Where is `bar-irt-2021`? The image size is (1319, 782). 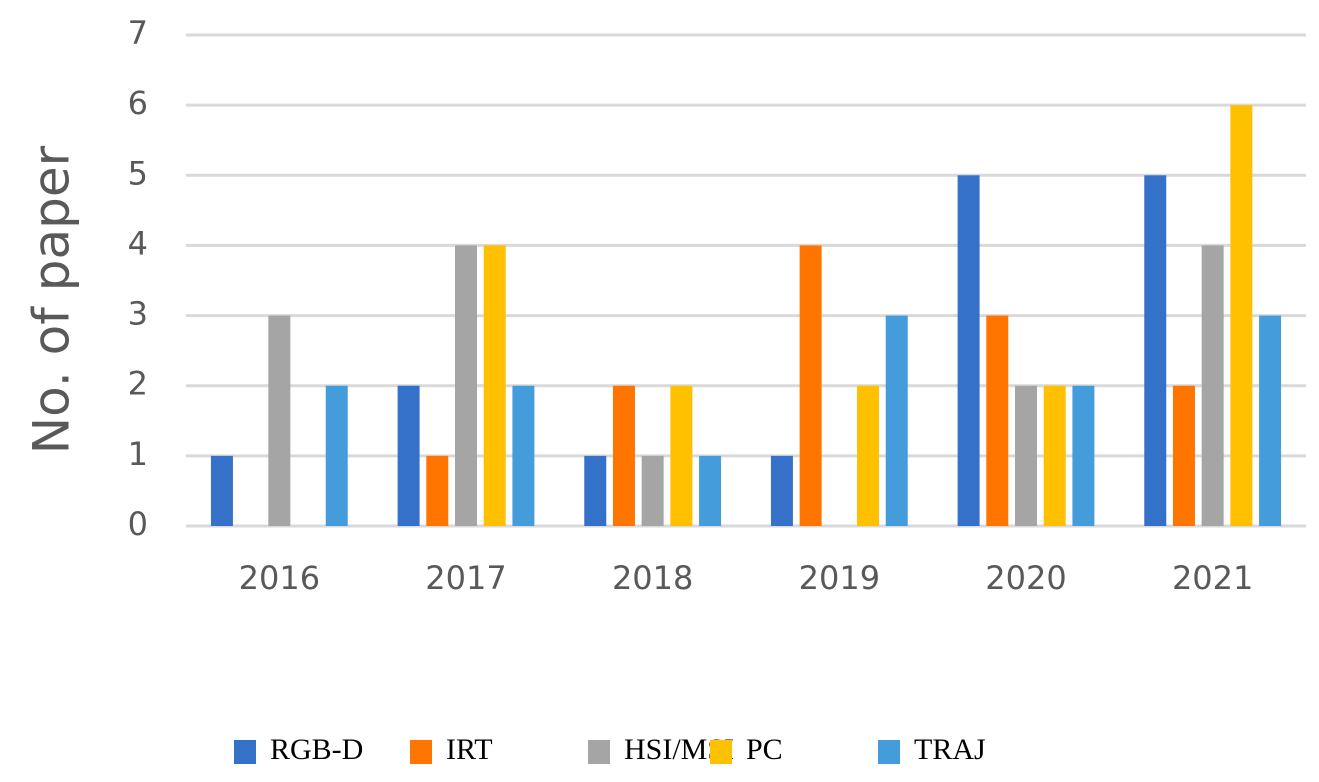
bar-irt-2021 is located at coordinates (1183, 455).